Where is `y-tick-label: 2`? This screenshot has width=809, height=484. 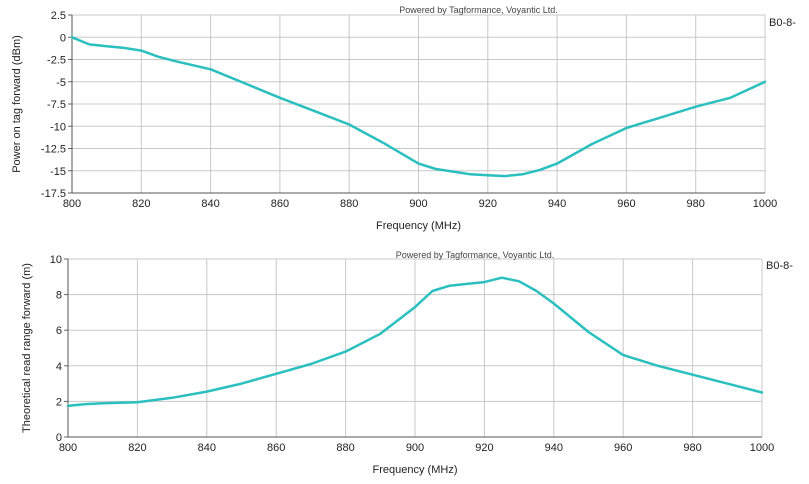 y-tick-label: 2 is located at coordinates (59, 402).